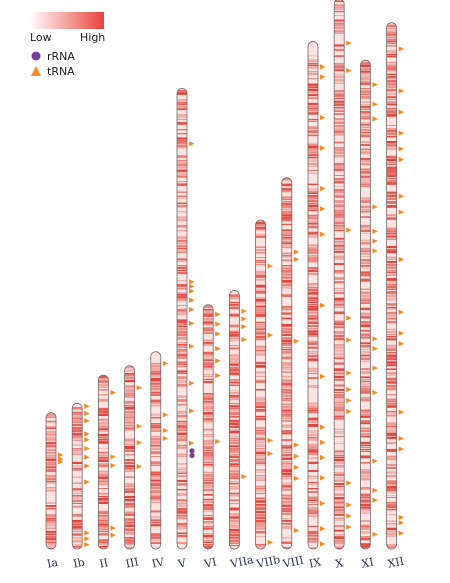 This screenshot has height=583, width=450. Describe the element at coordinates (107, 472) in the screenshot. I see `chromosome-ii: II` at that location.